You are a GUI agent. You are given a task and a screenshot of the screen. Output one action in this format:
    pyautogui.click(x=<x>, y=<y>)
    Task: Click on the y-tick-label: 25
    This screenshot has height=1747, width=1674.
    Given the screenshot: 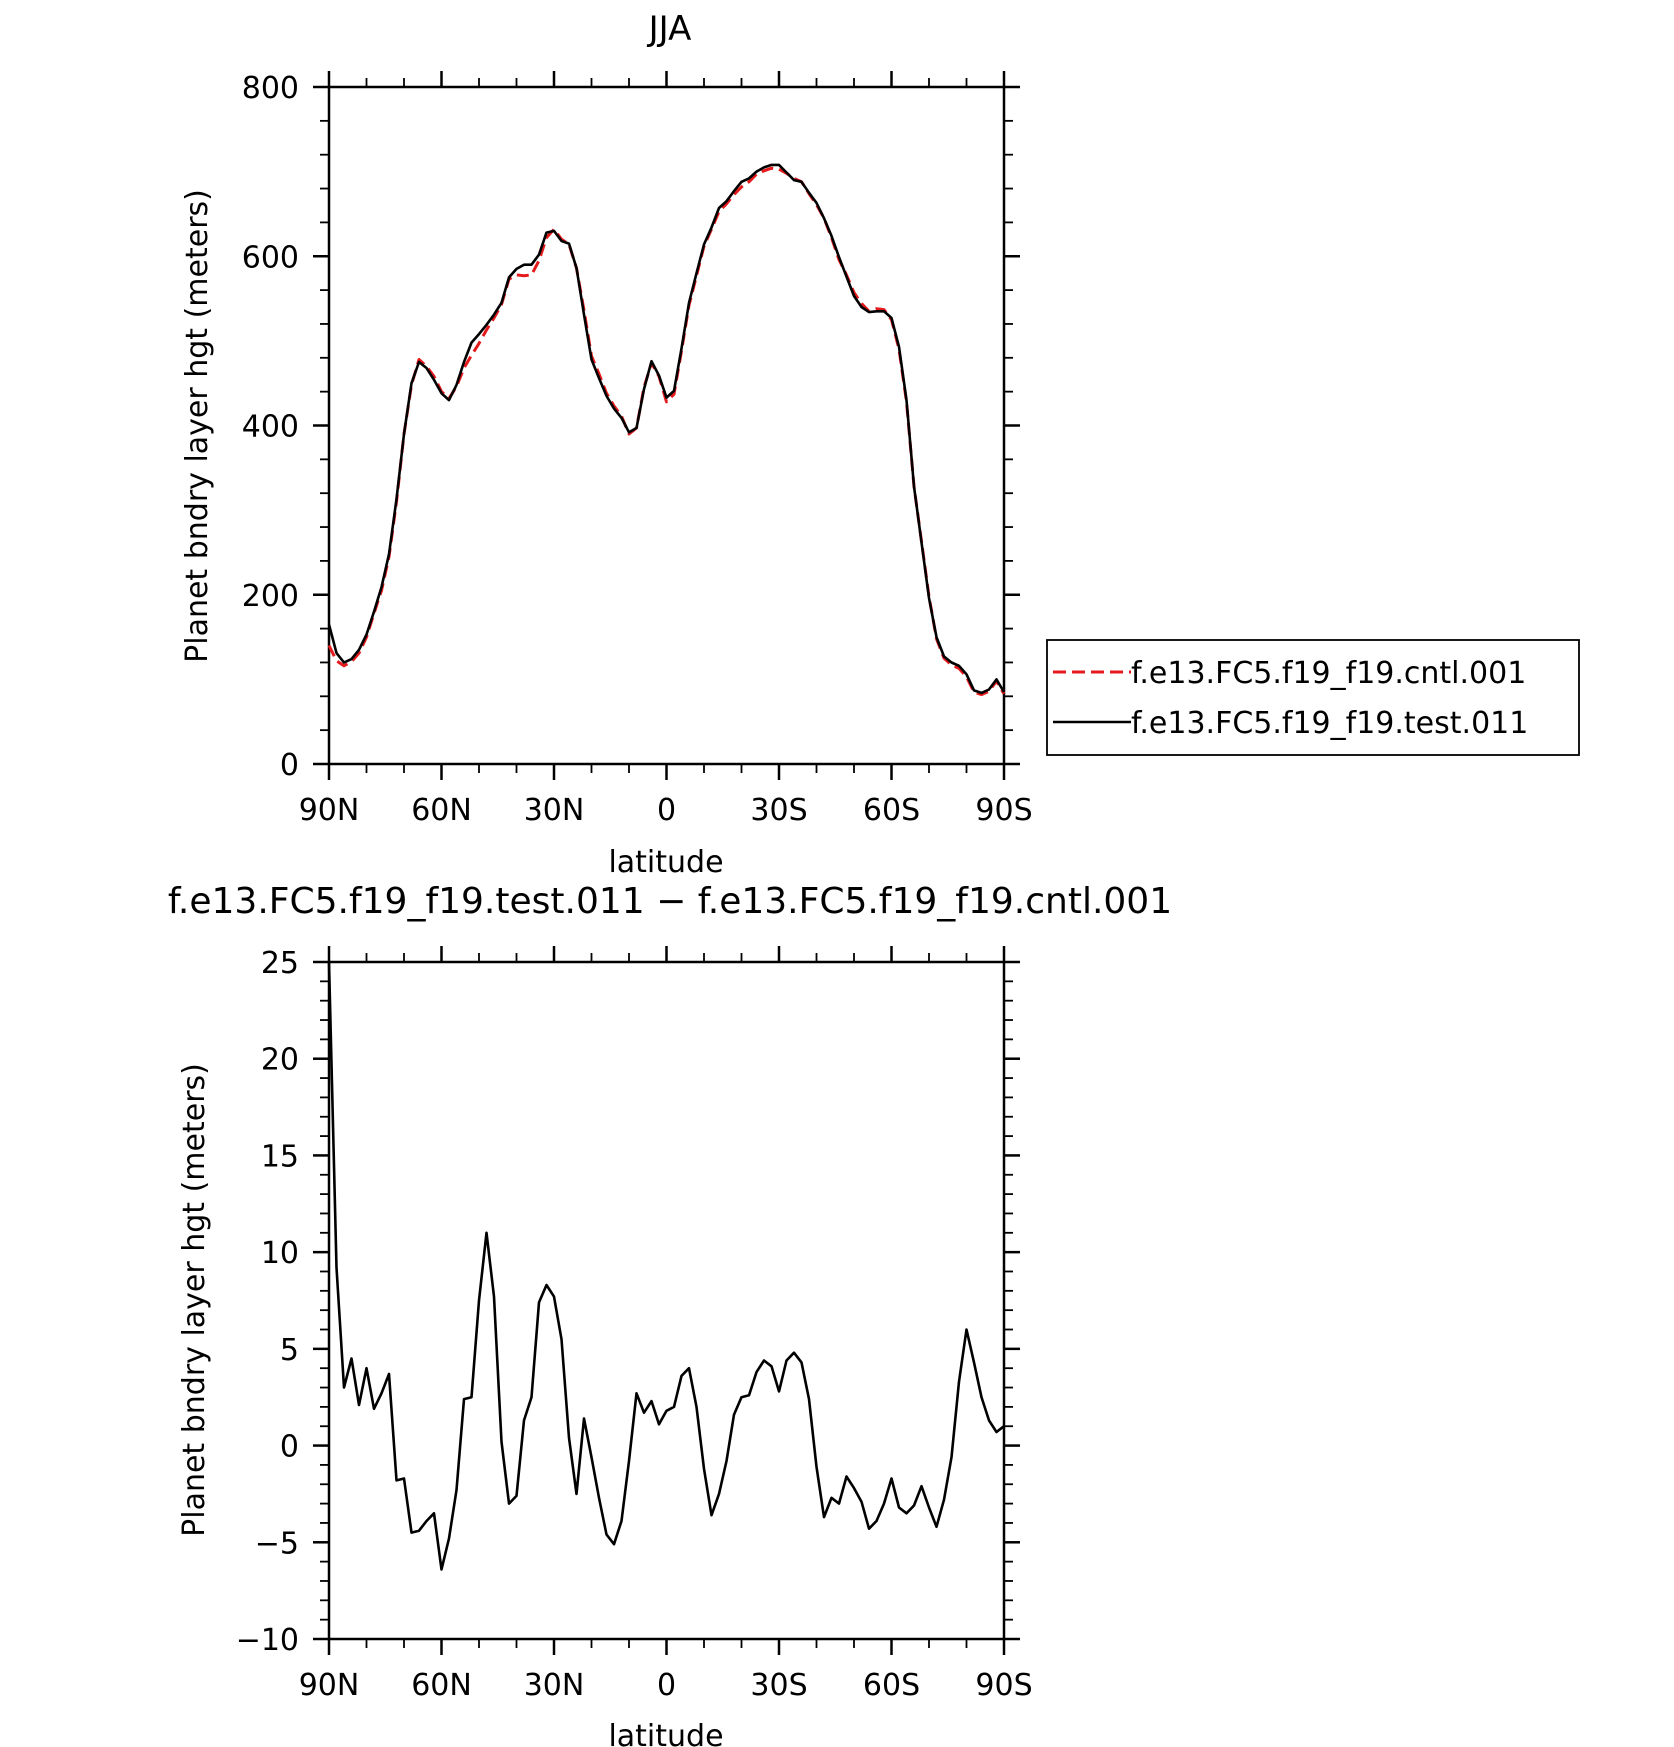 What is the action you would take?
    pyautogui.click(x=280, y=963)
    